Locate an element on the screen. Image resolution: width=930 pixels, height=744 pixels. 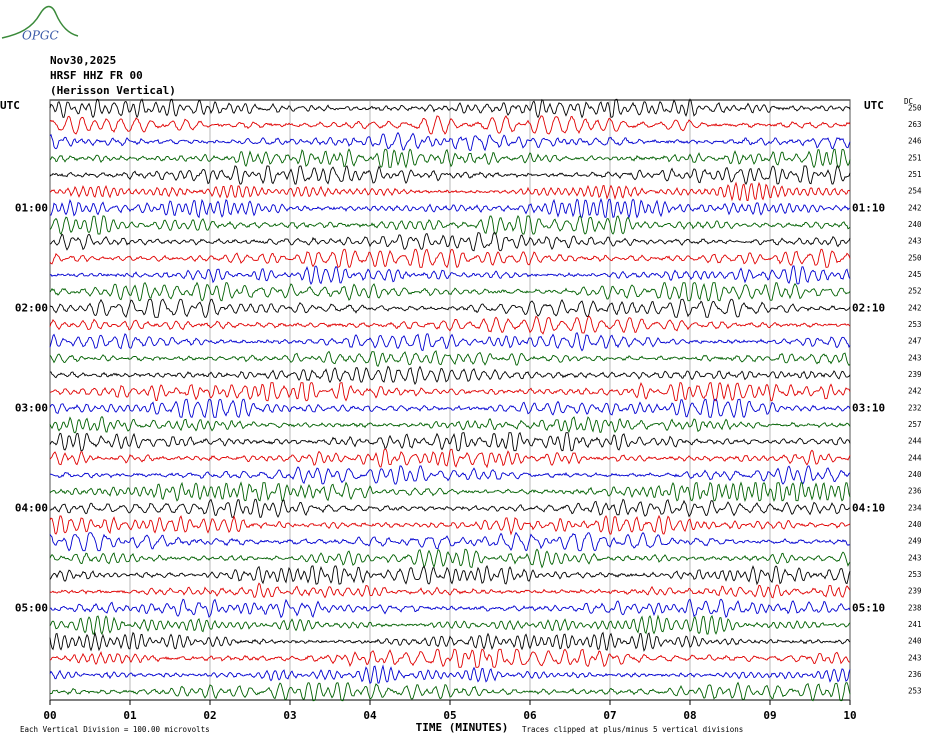
x-tick-label: 04 is located at coordinates (370, 715).